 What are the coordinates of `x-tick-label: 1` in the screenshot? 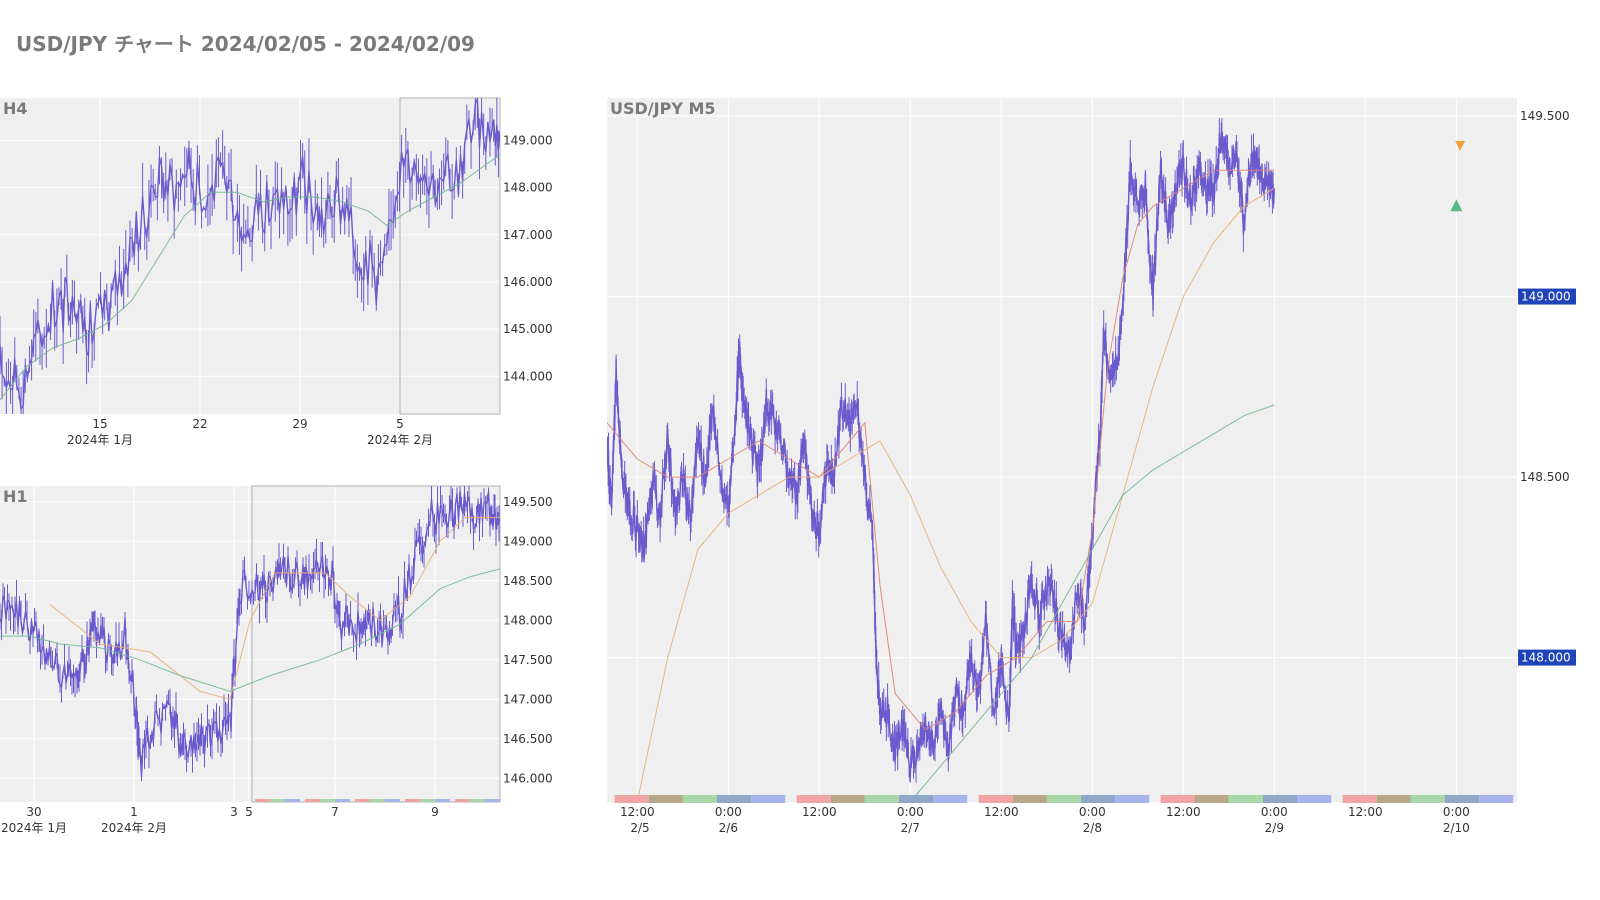 It's located at (134, 812).